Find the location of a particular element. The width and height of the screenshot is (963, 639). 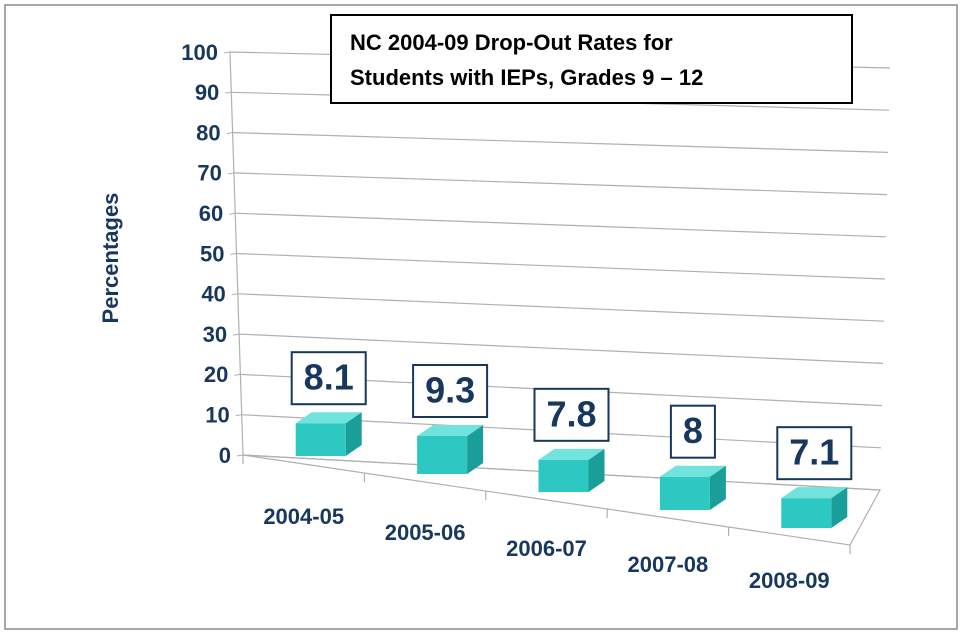

title-box is located at coordinates (591, 59).